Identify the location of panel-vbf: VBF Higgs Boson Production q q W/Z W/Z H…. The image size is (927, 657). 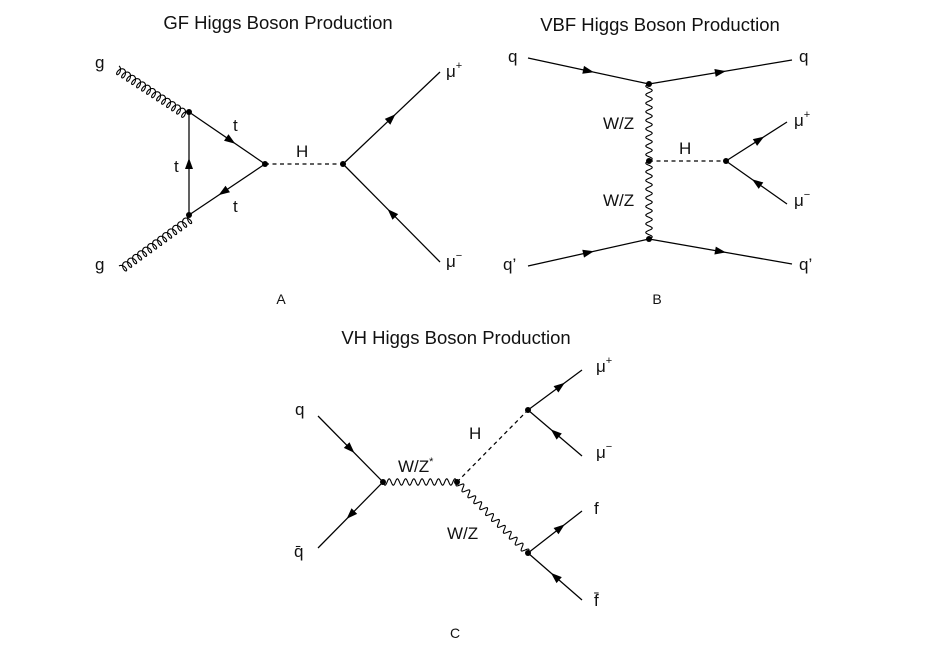
(657, 160).